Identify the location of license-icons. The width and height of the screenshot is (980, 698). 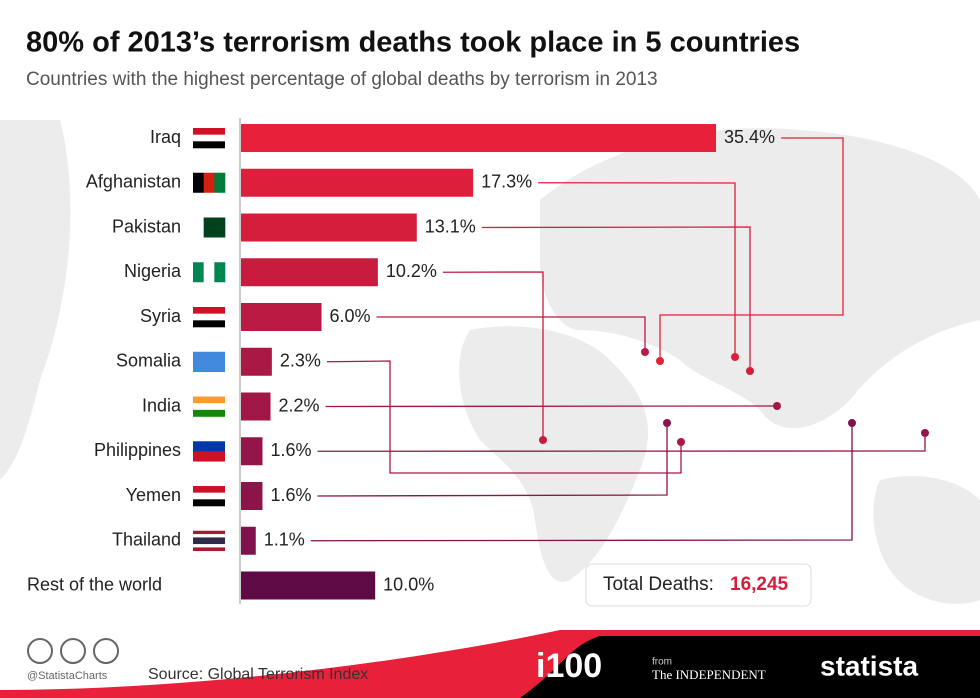
(73, 651).